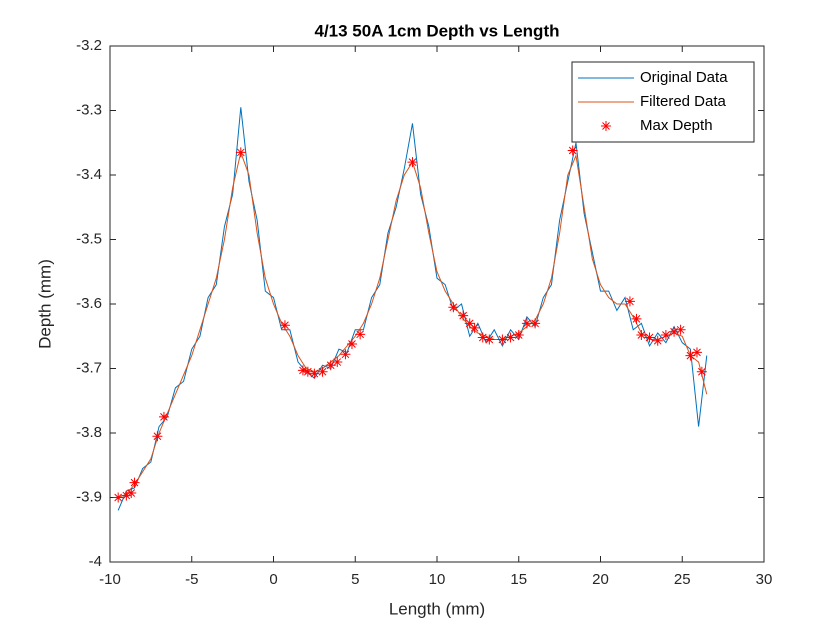 This screenshot has width=840, height=630. What do you see at coordinates (606, 126) in the screenshot?
I see `legend-swatch` at bounding box center [606, 126].